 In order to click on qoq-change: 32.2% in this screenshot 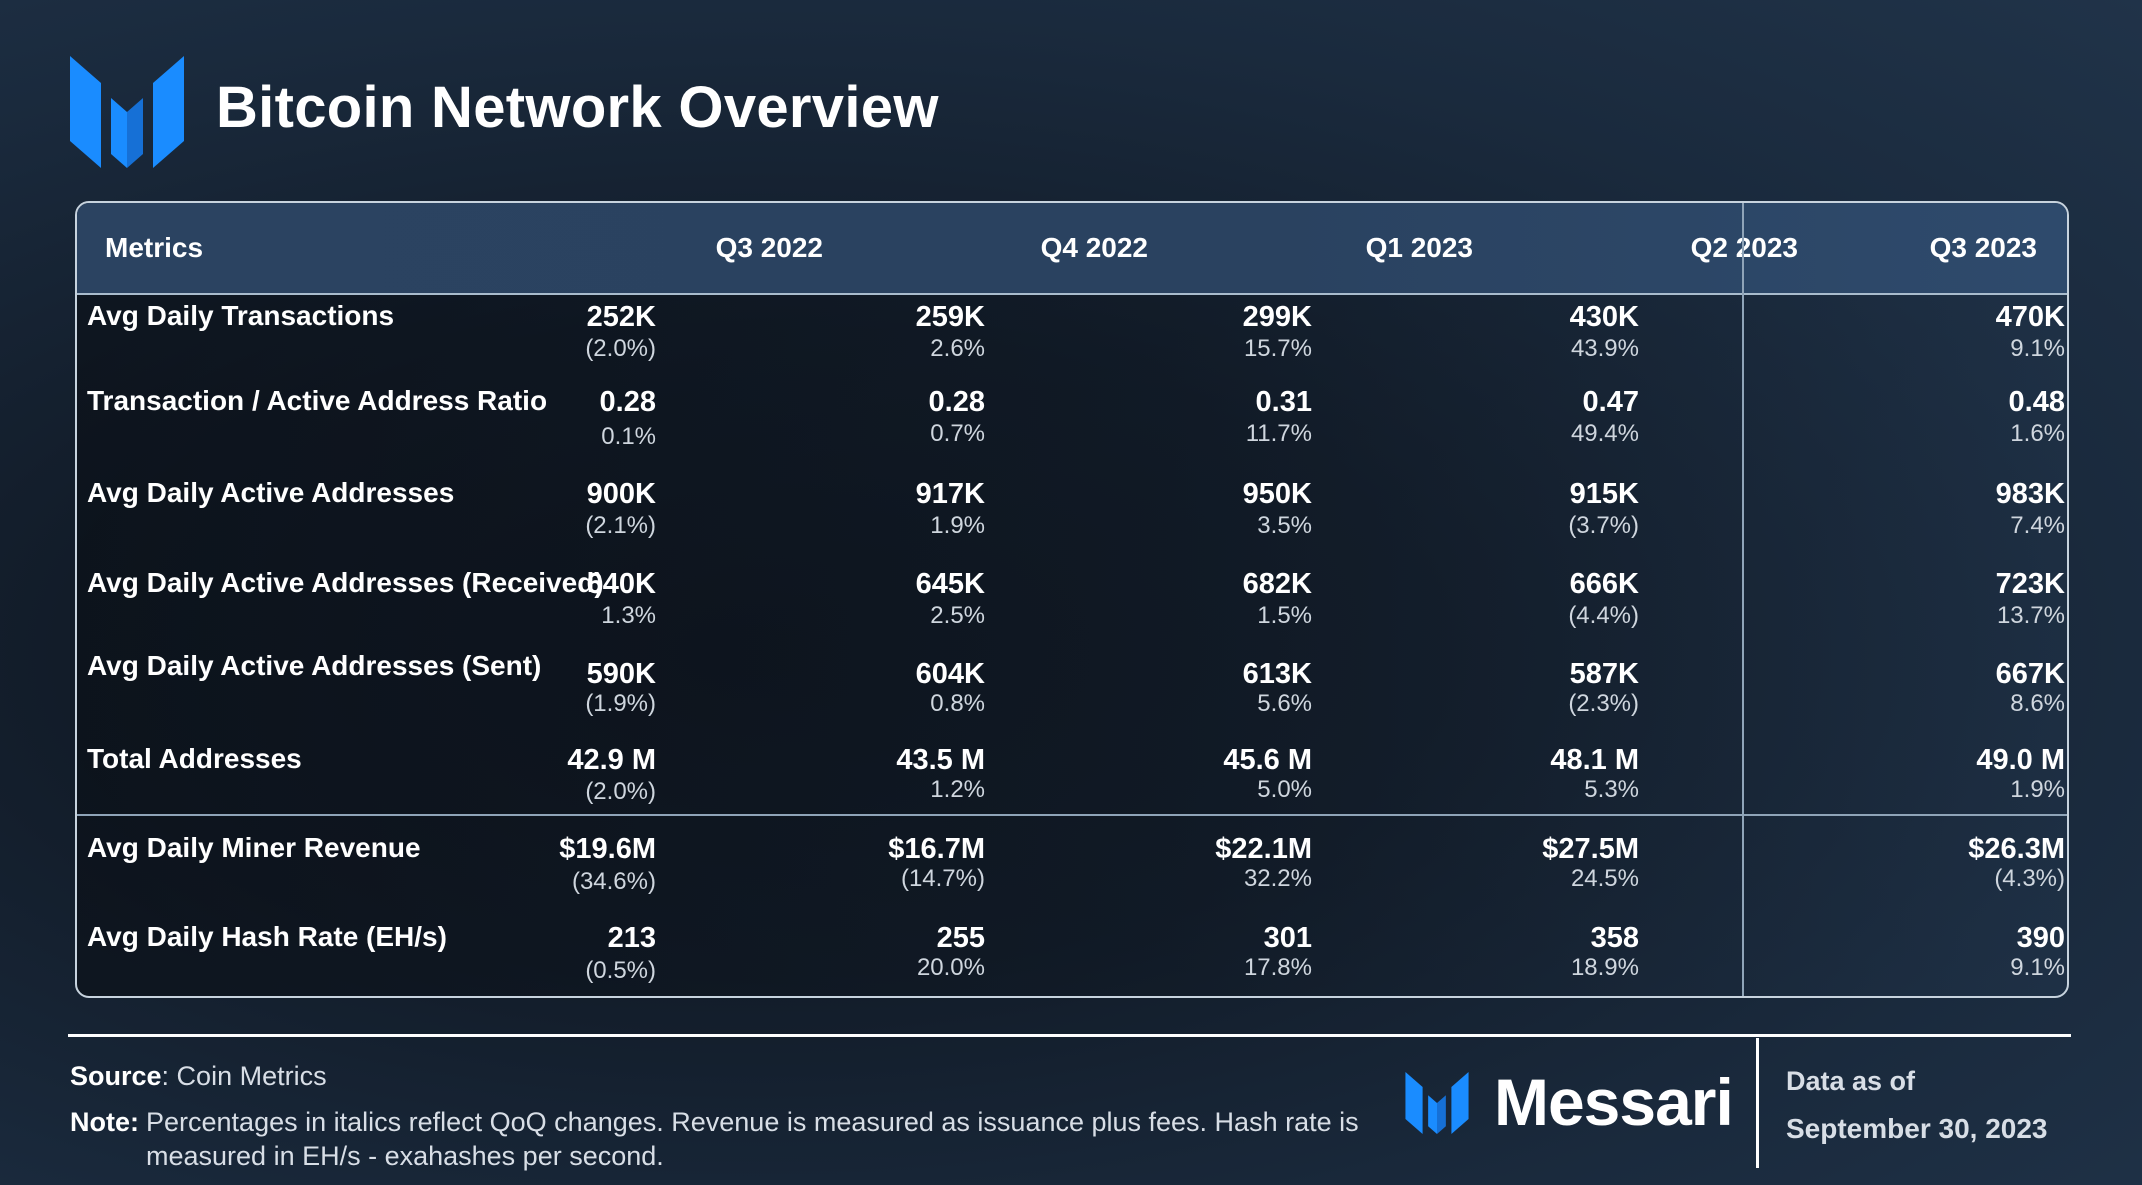, I will do `click(1277, 878)`.